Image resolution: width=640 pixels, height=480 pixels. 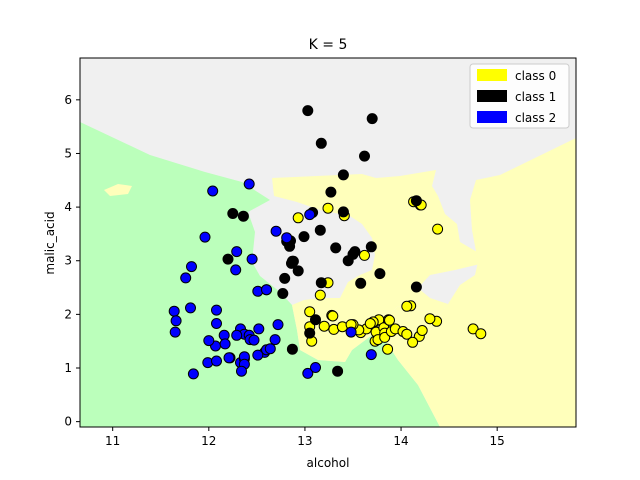 I want to click on x-axis-ticks: 11 12 13 14 15, so click(x=305, y=437).